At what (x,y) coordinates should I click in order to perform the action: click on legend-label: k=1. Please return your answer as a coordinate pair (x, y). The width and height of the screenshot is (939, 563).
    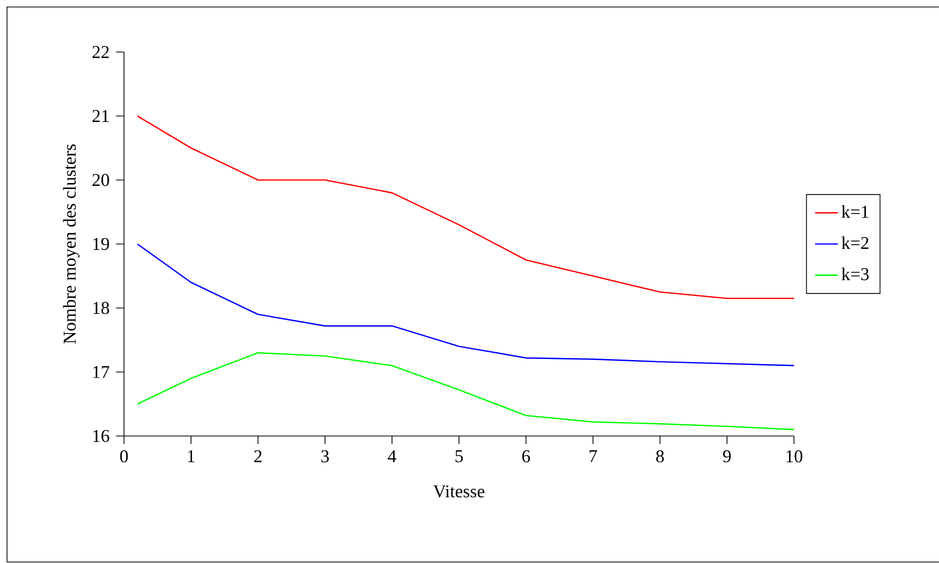
    Looking at the image, I should click on (855, 211).